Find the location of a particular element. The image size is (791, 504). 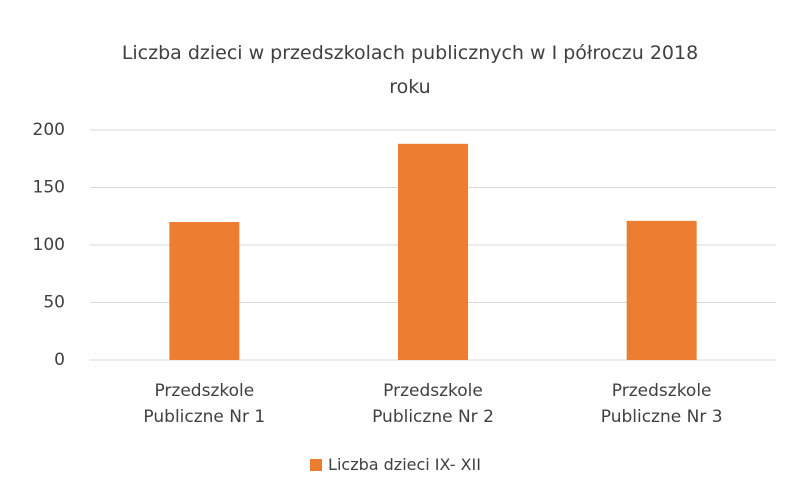

y-tick-label: 200 is located at coordinates (49, 130).